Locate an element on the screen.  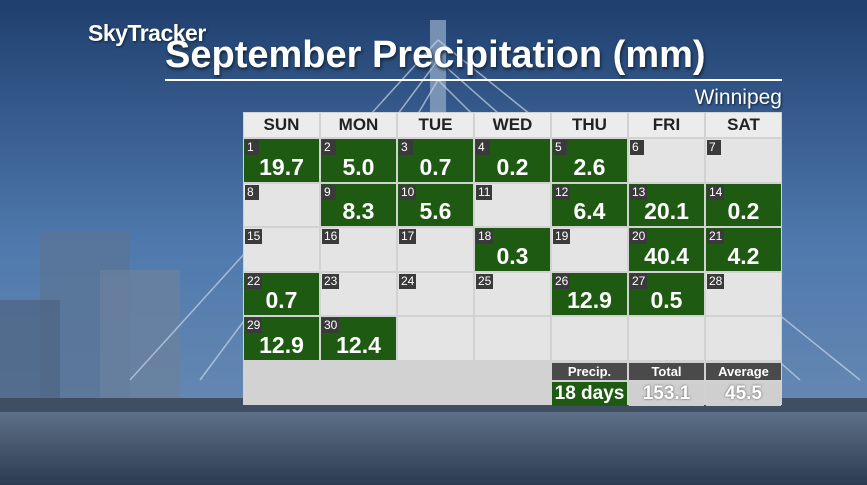
precip-value: 5.0 is located at coordinates (358, 166).